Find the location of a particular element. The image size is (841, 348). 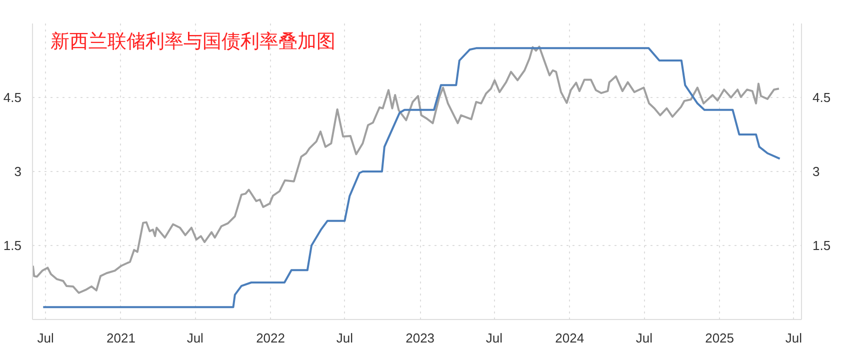

x-tick-label: 2025 is located at coordinates (719, 338).